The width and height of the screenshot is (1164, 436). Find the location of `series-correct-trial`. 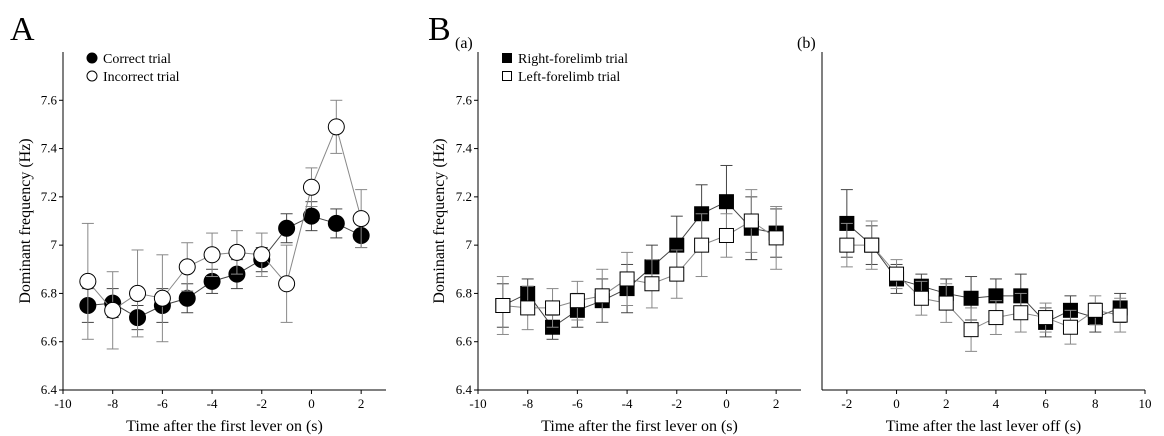

series-correct-trial is located at coordinates (224, 266).